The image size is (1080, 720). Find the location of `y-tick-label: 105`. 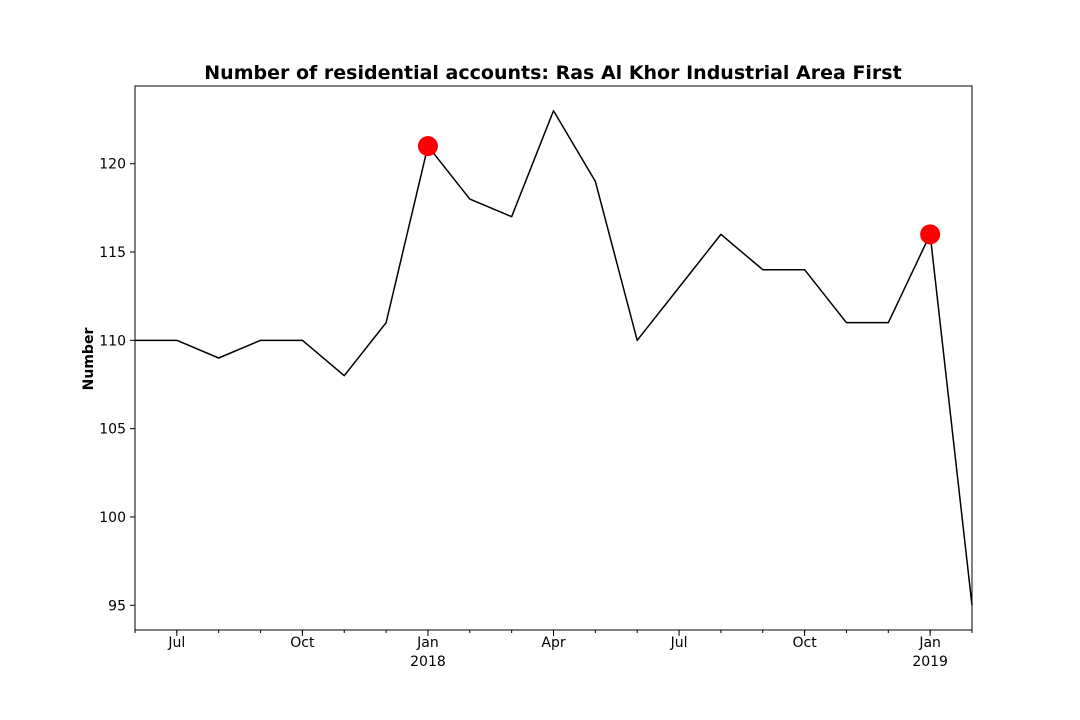

y-tick-label: 105 is located at coordinates (112, 430).